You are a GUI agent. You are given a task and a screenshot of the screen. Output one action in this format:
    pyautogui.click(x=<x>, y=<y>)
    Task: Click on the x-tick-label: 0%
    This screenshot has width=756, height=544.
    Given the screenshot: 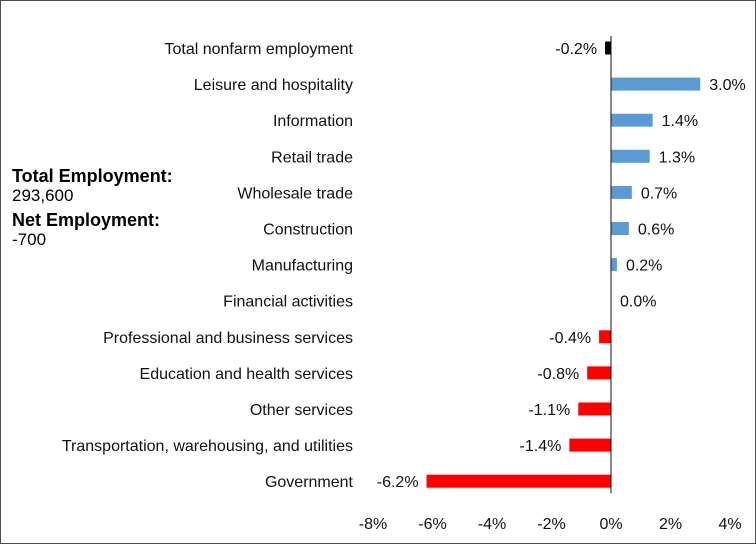 What is the action you would take?
    pyautogui.click(x=610, y=524)
    